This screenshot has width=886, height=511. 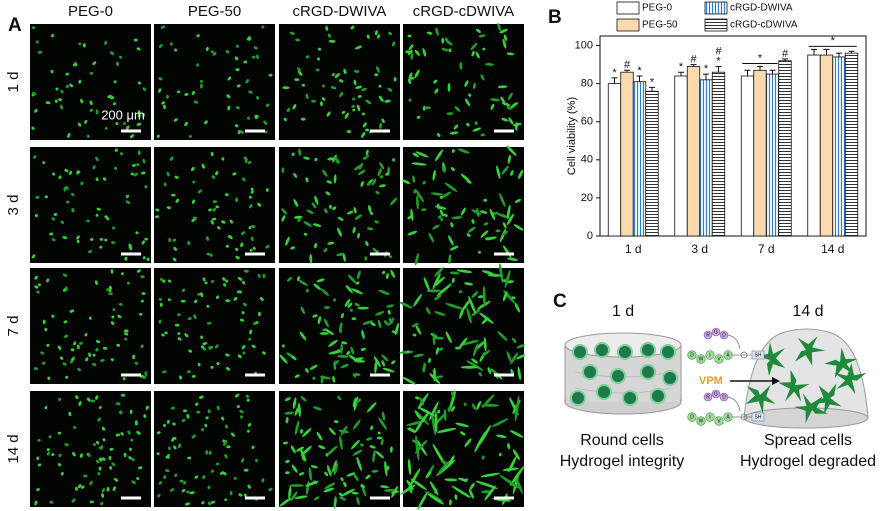 What do you see at coordinates (724, 397) in the screenshot?
I see `residue-label: D` at bounding box center [724, 397].